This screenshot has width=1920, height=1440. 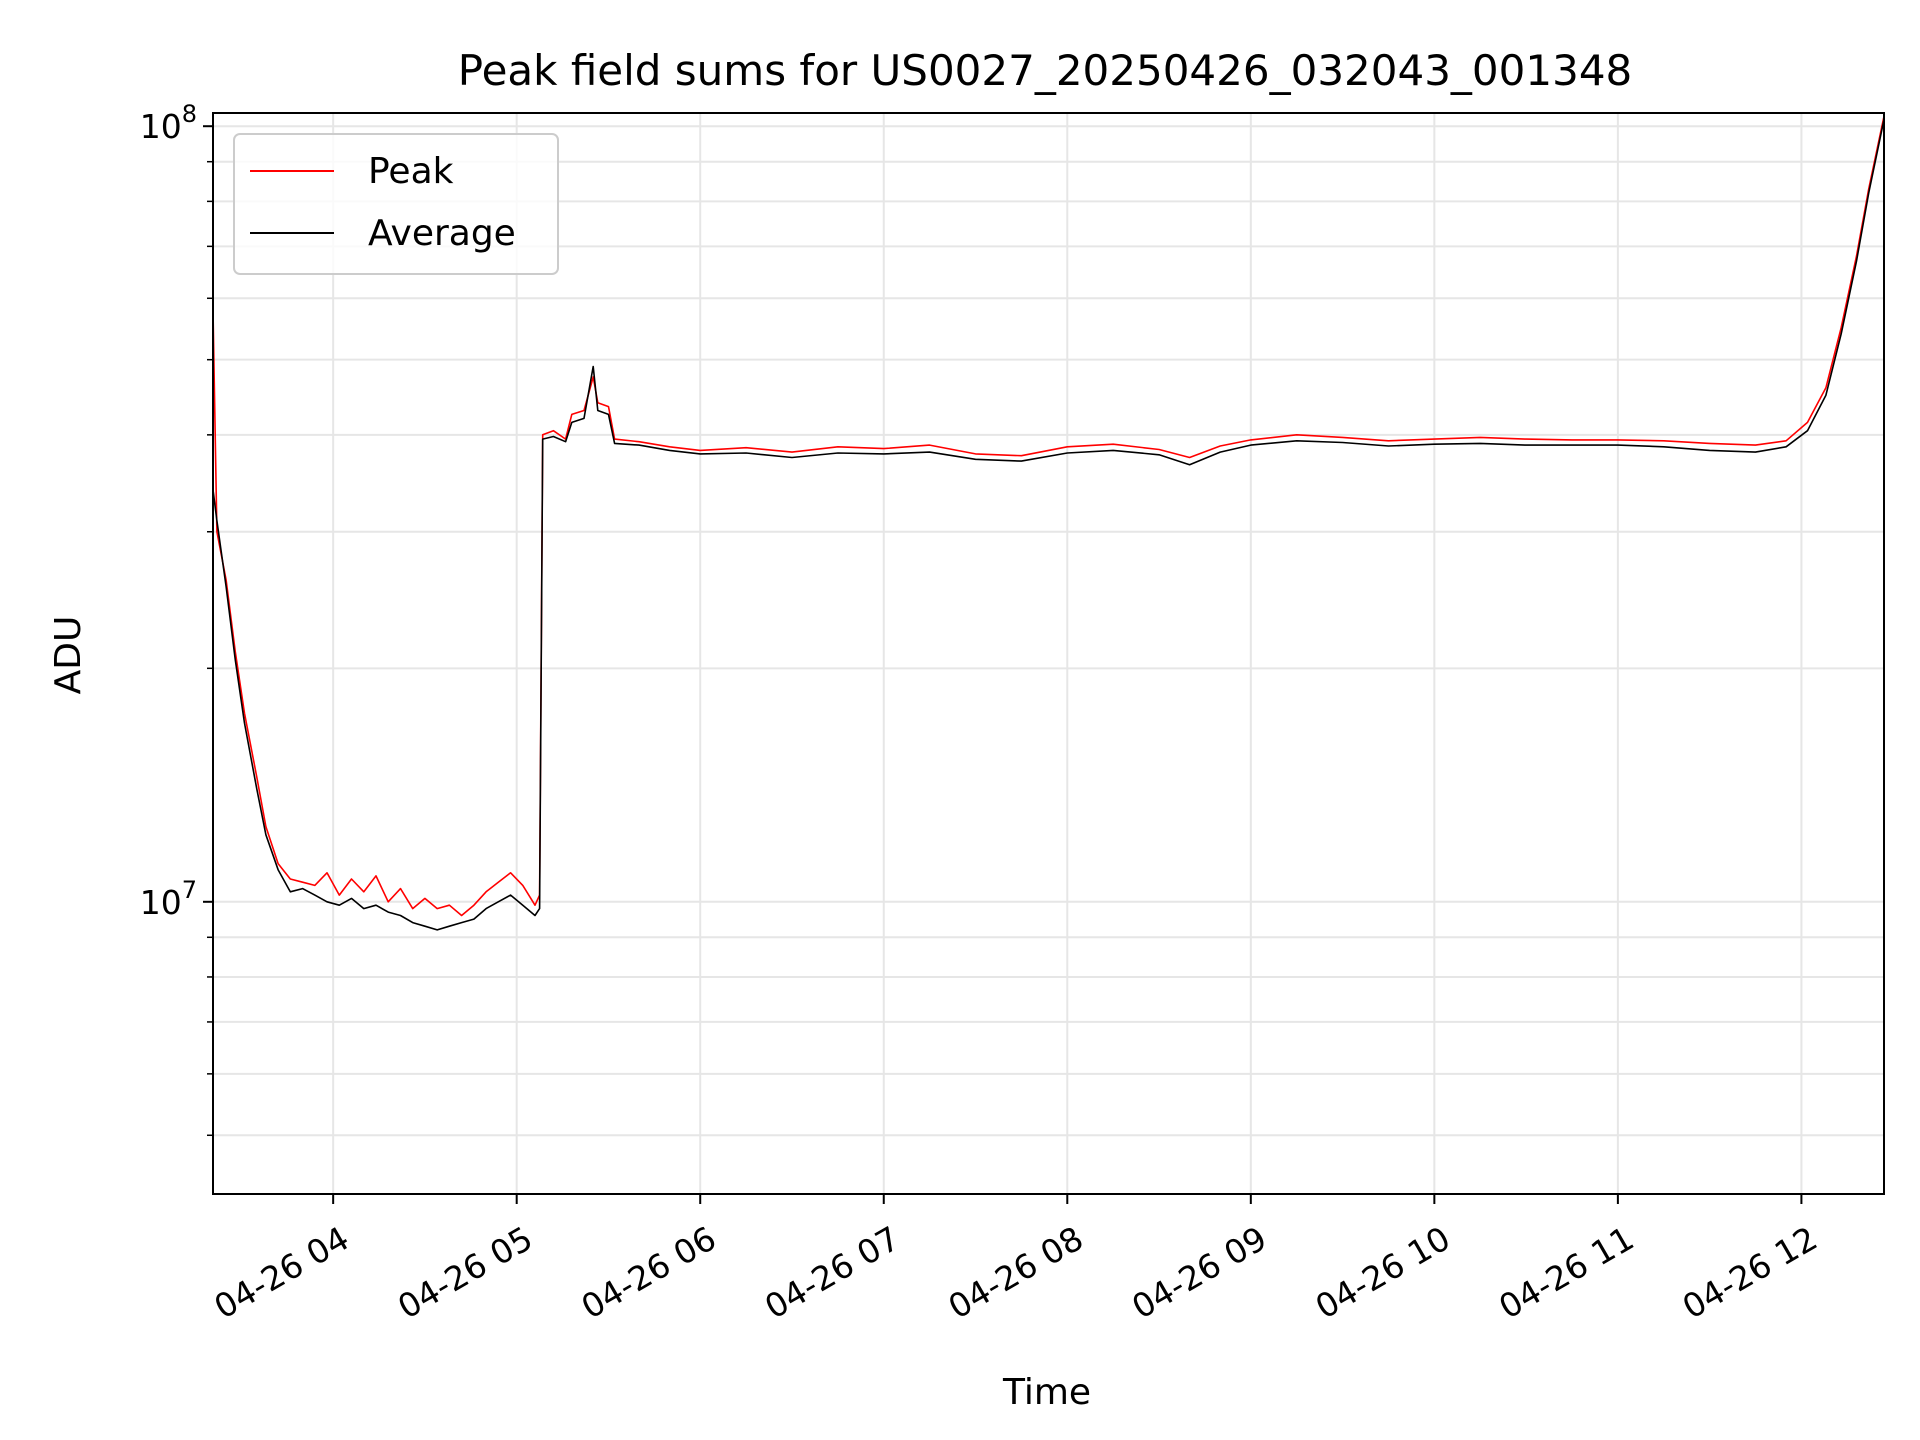 What do you see at coordinates (1046, 1392) in the screenshot?
I see `x-axis-label: Time` at bounding box center [1046, 1392].